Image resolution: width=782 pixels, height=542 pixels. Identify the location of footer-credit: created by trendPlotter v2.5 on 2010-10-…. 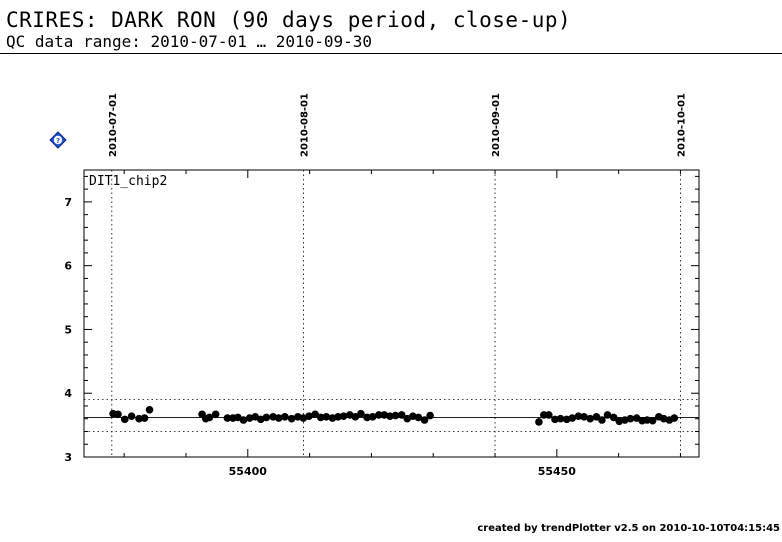
(628, 528).